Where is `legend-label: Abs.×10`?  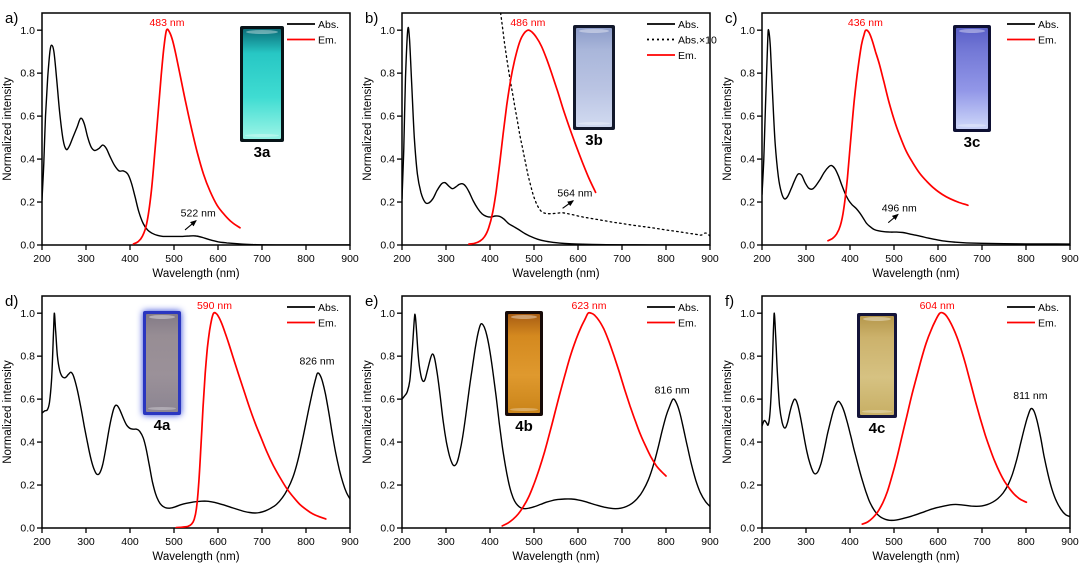 legend-label: Abs.×10 is located at coordinates (697, 40).